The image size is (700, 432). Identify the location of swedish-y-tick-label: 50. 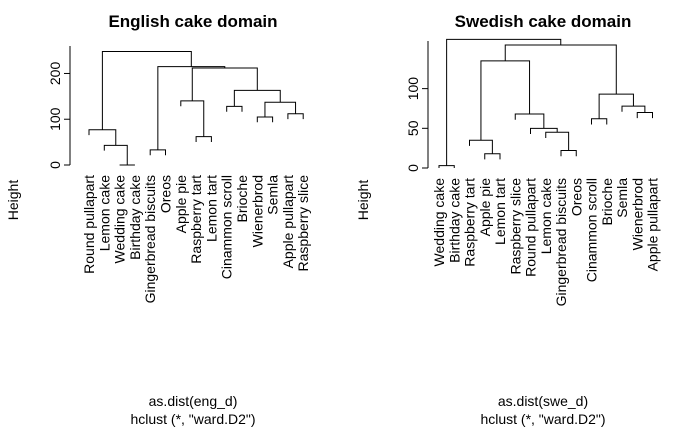
(413, 128).